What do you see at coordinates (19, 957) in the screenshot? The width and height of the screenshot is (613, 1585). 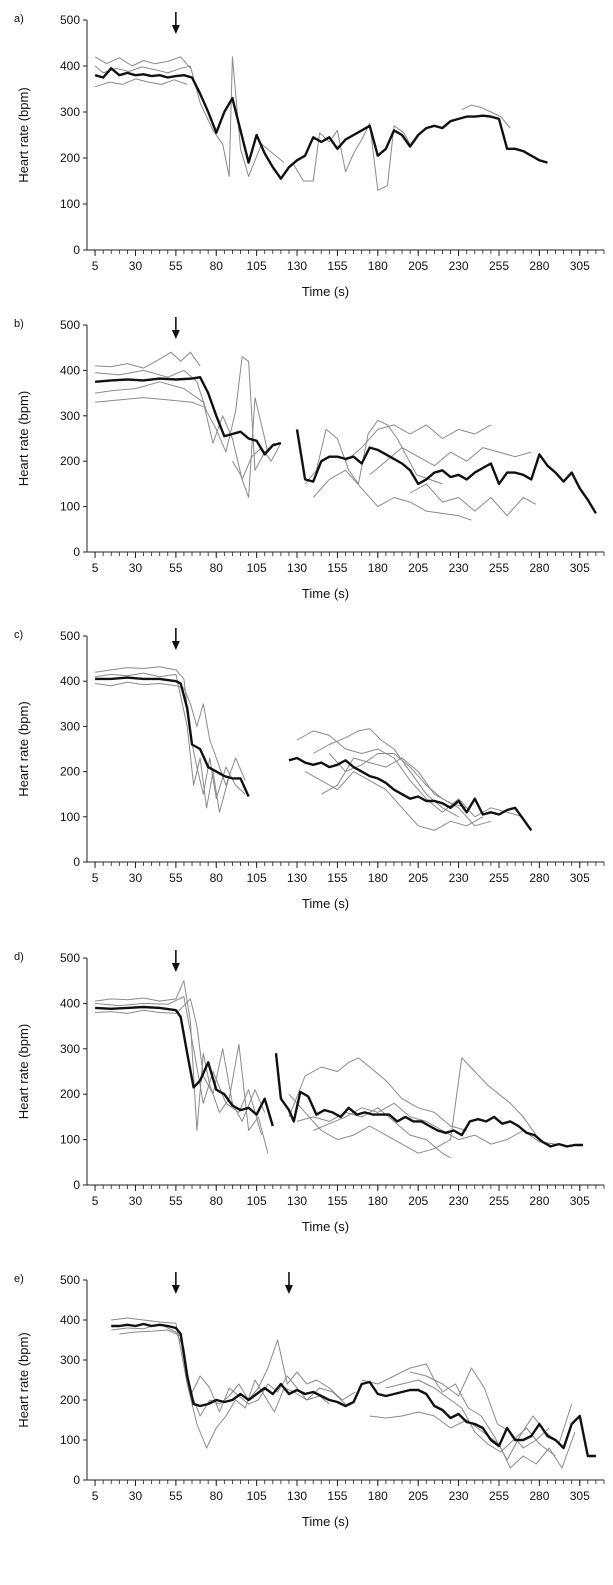 I see `panel-label: d)` at bounding box center [19, 957].